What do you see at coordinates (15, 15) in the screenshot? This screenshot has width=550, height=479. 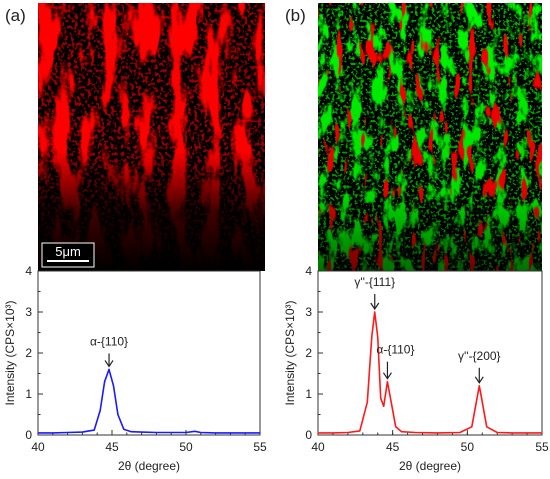 I see `panel-label-a: (a)` at bounding box center [15, 15].